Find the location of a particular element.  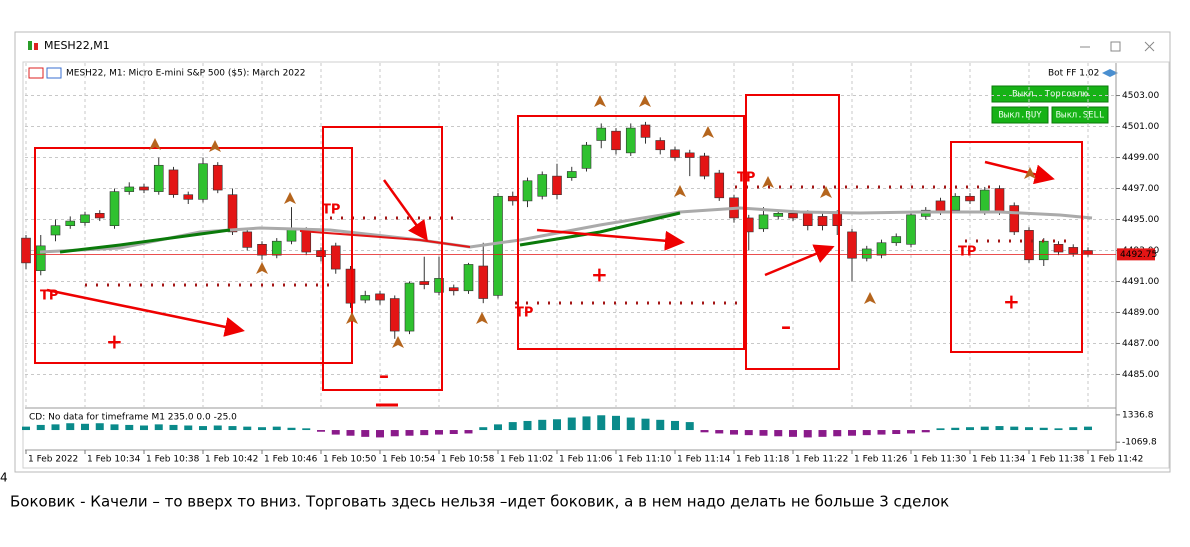

y-tick-label: -1069.8 is located at coordinates (1139, 443).